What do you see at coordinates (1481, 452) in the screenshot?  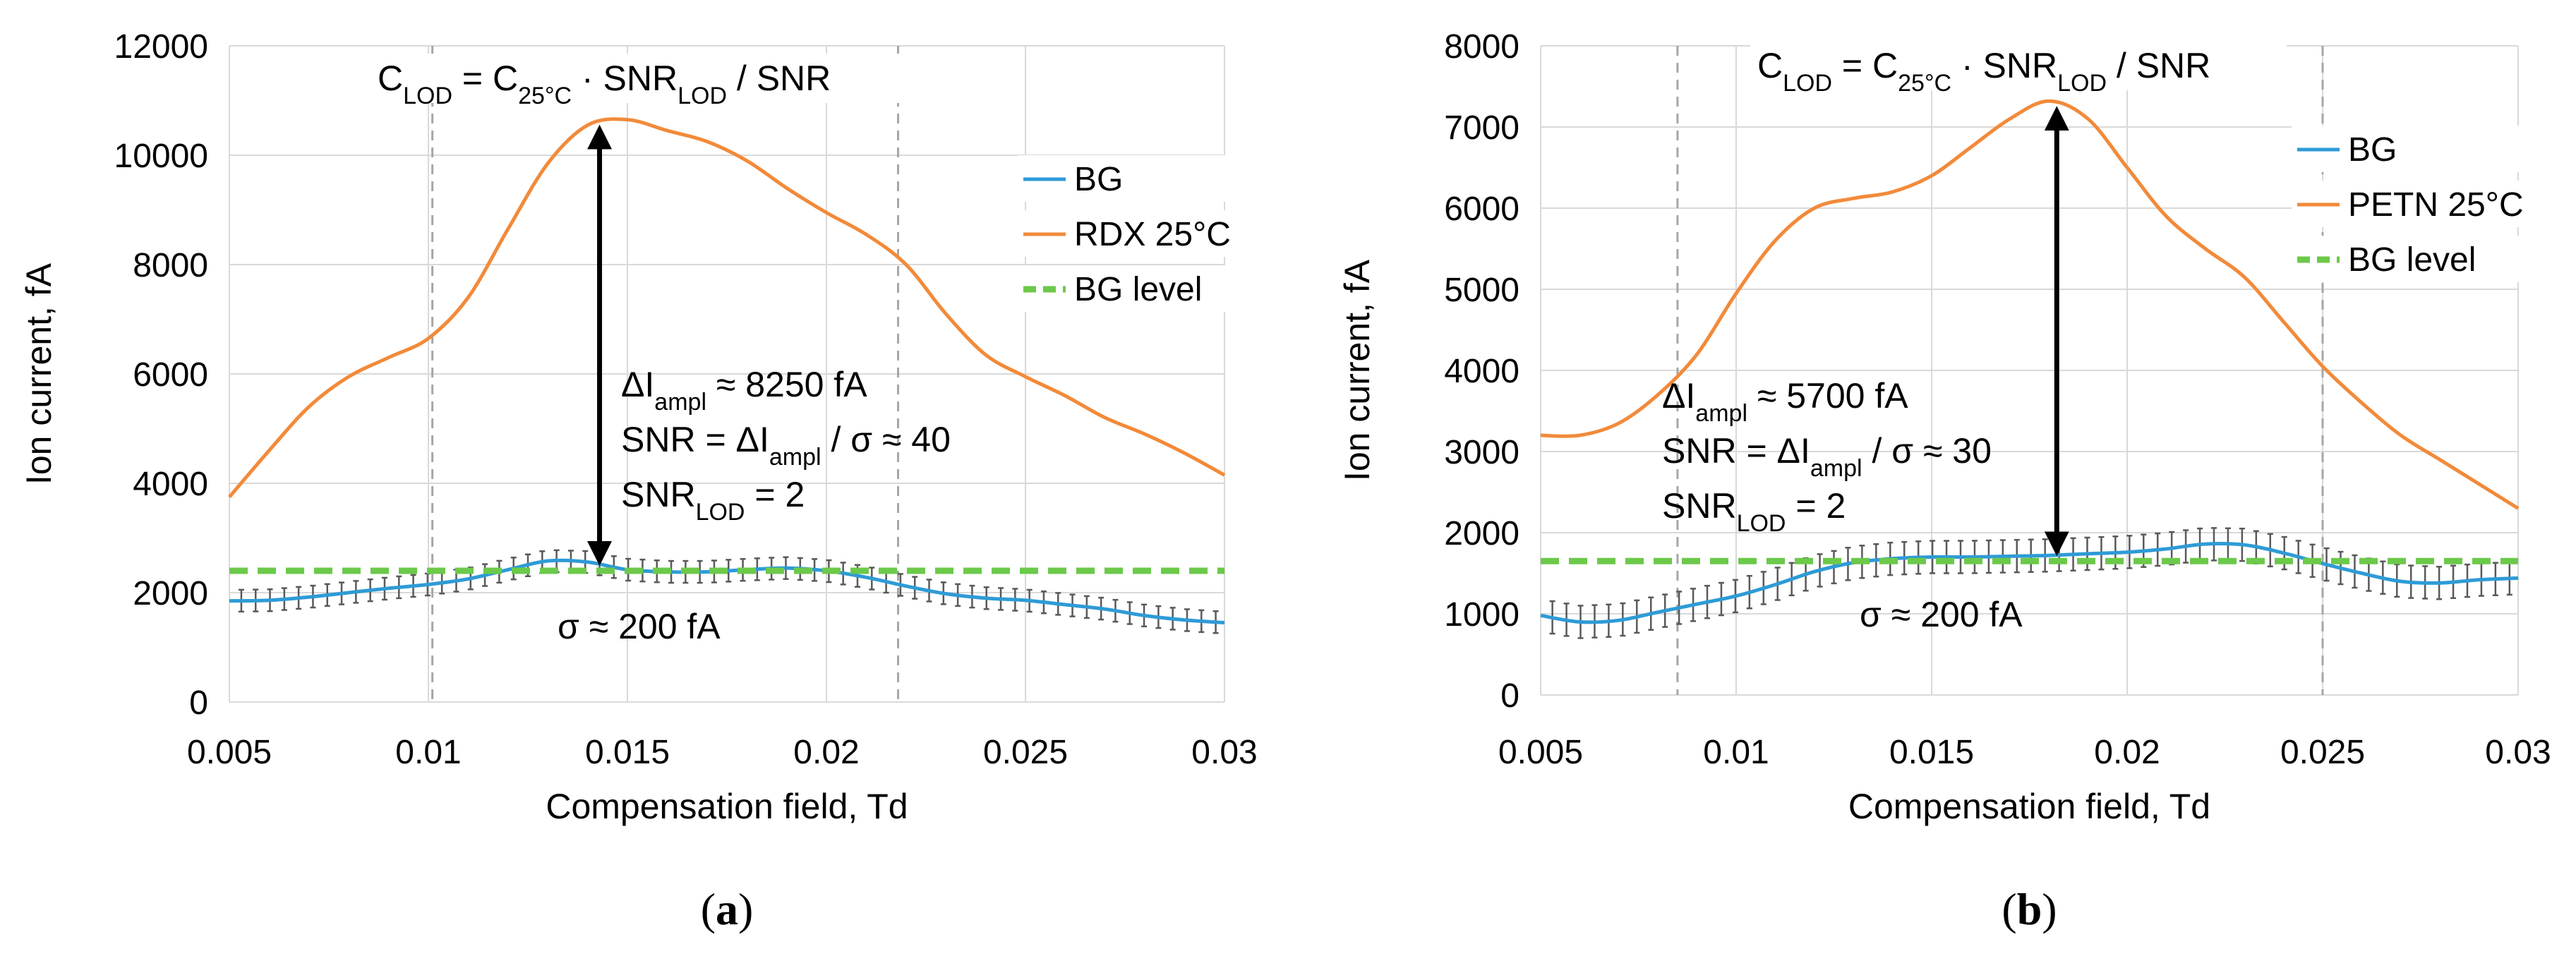 I see `y-tick-label: 3000` at bounding box center [1481, 452].